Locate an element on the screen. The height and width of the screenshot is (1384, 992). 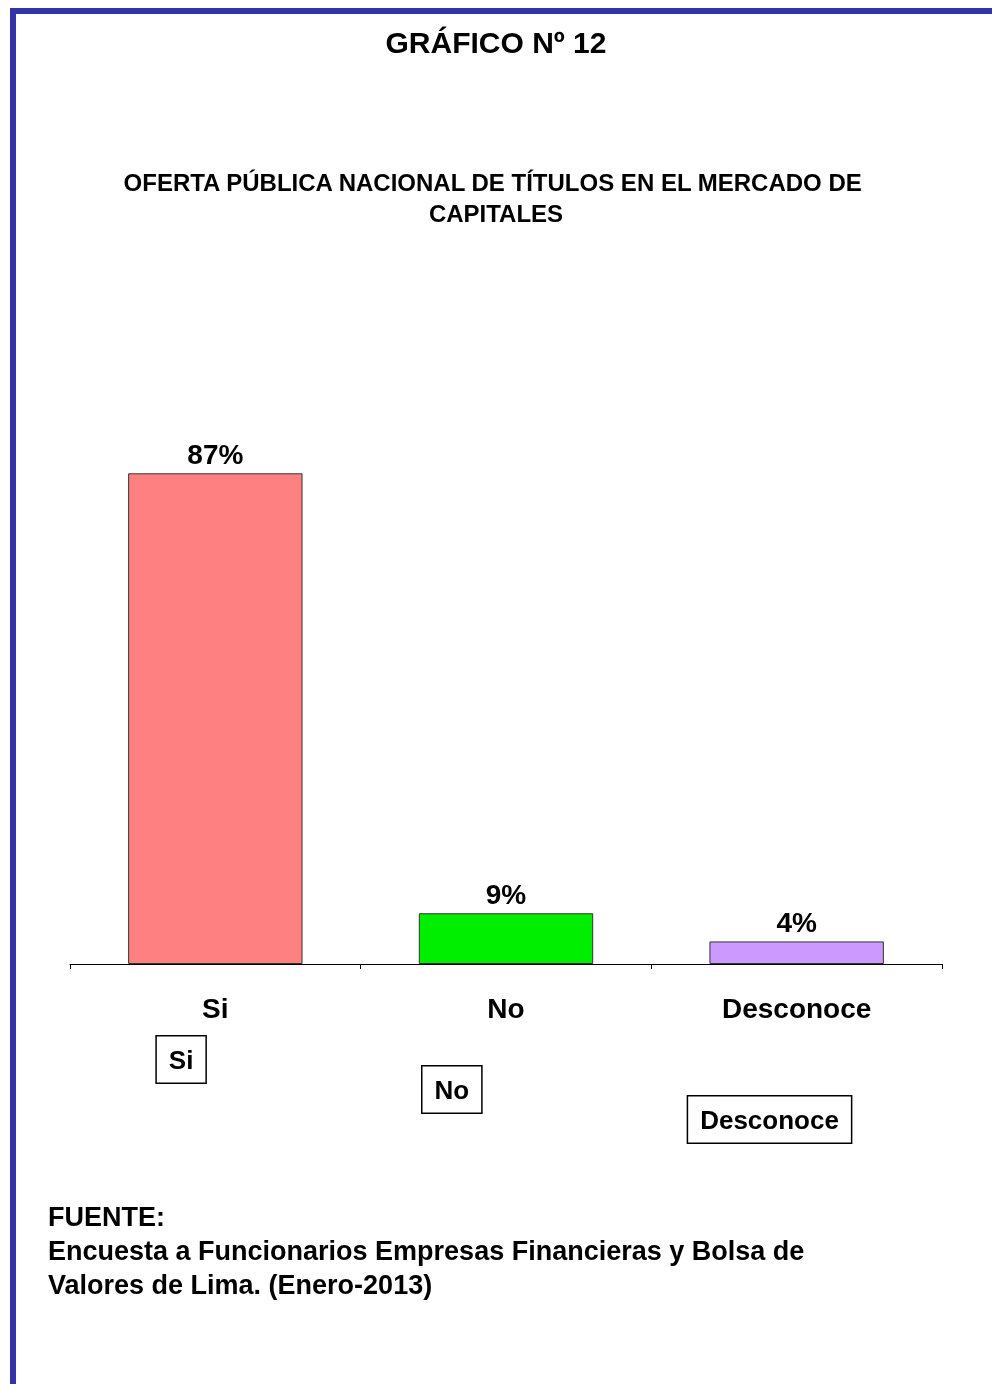
text: Si is located at coordinates (181, 1059).